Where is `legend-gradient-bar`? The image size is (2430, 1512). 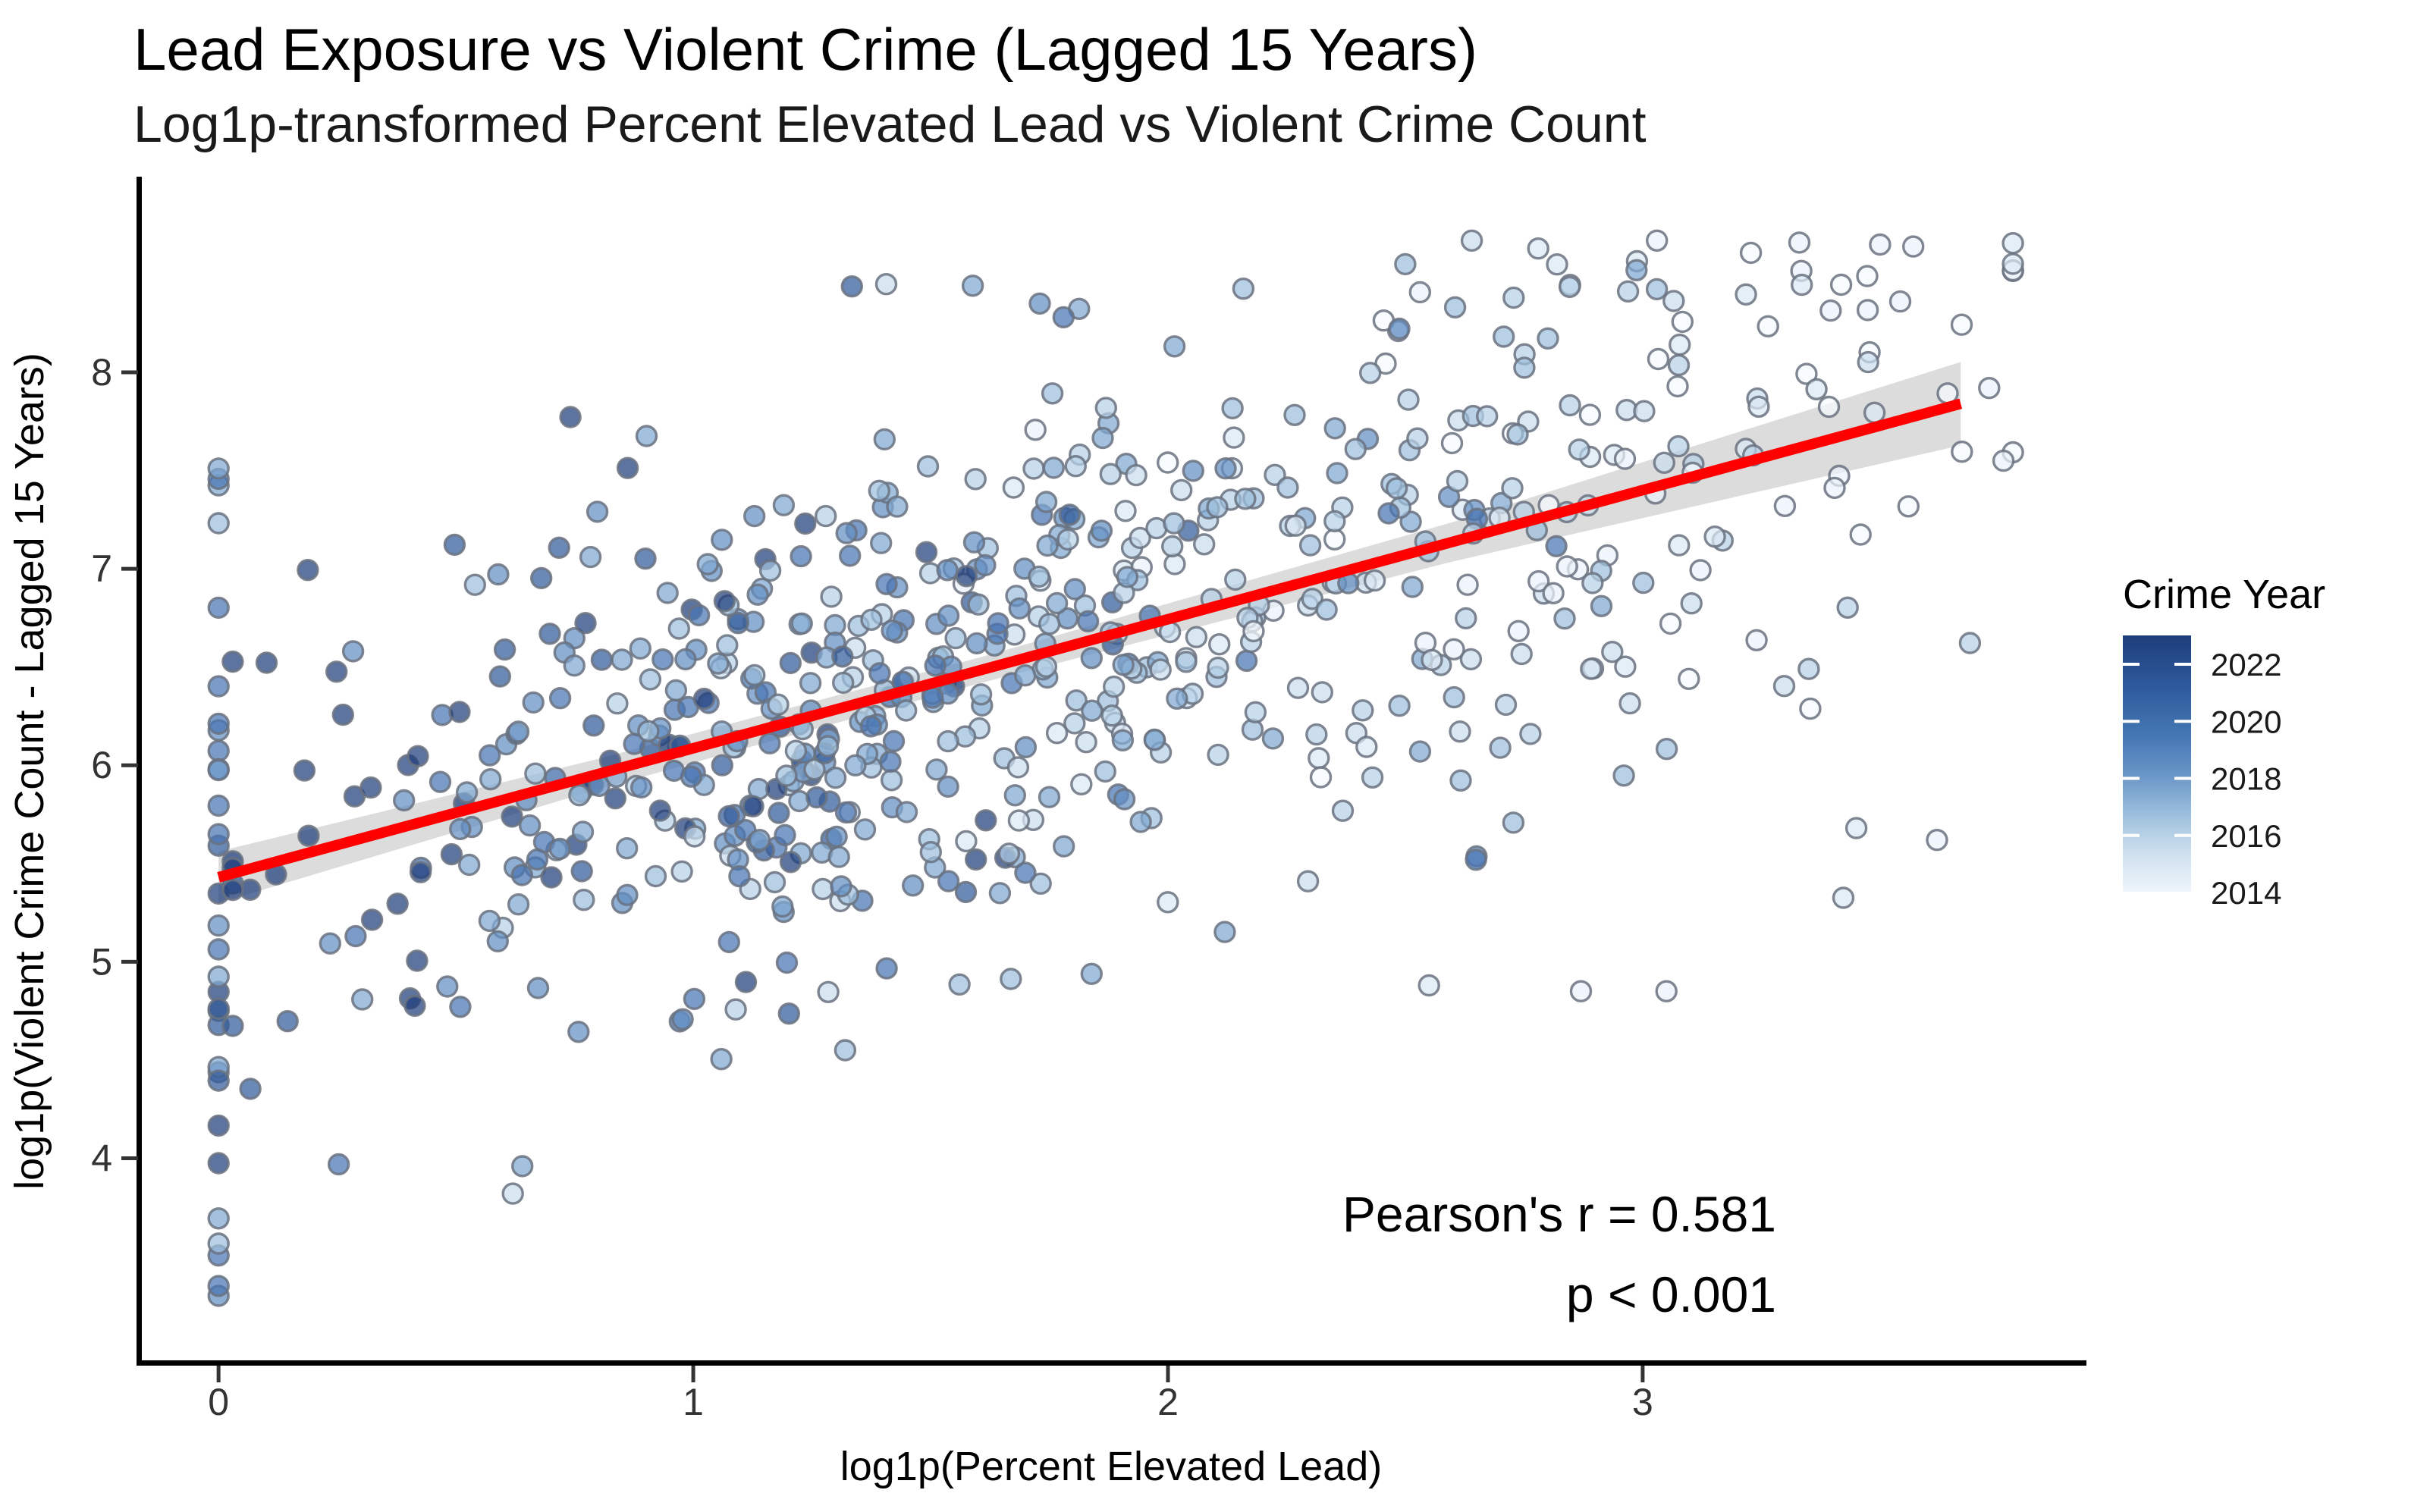 legend-gradient-bar is located at coordinates (2157, 763).